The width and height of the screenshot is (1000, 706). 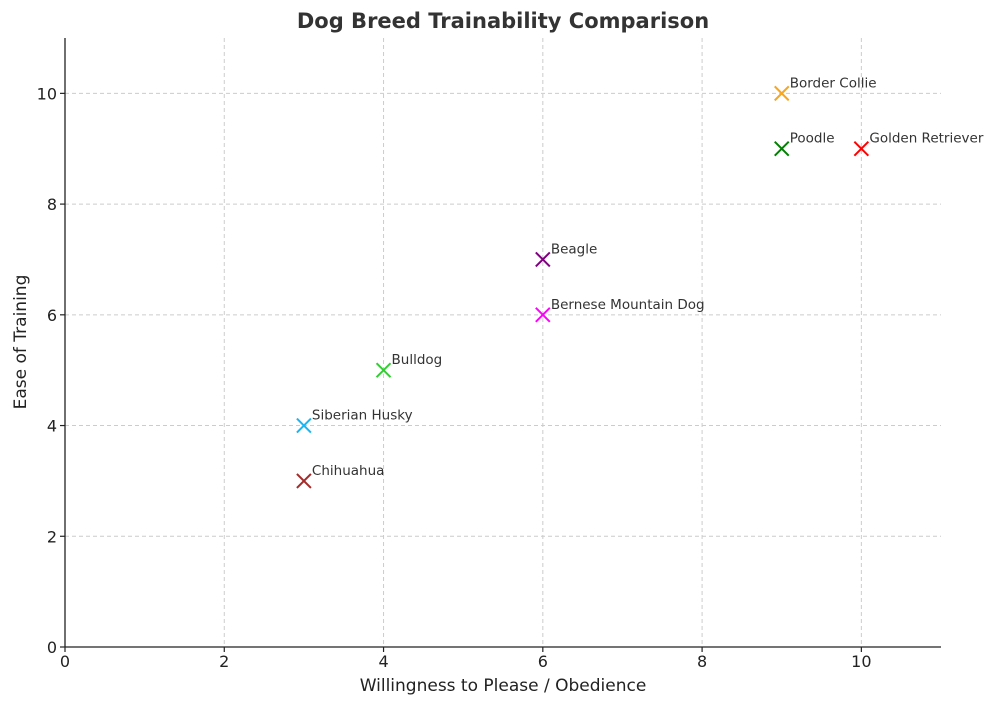 I want to click on y-tick-label: 6, so click(x=52, y=315).